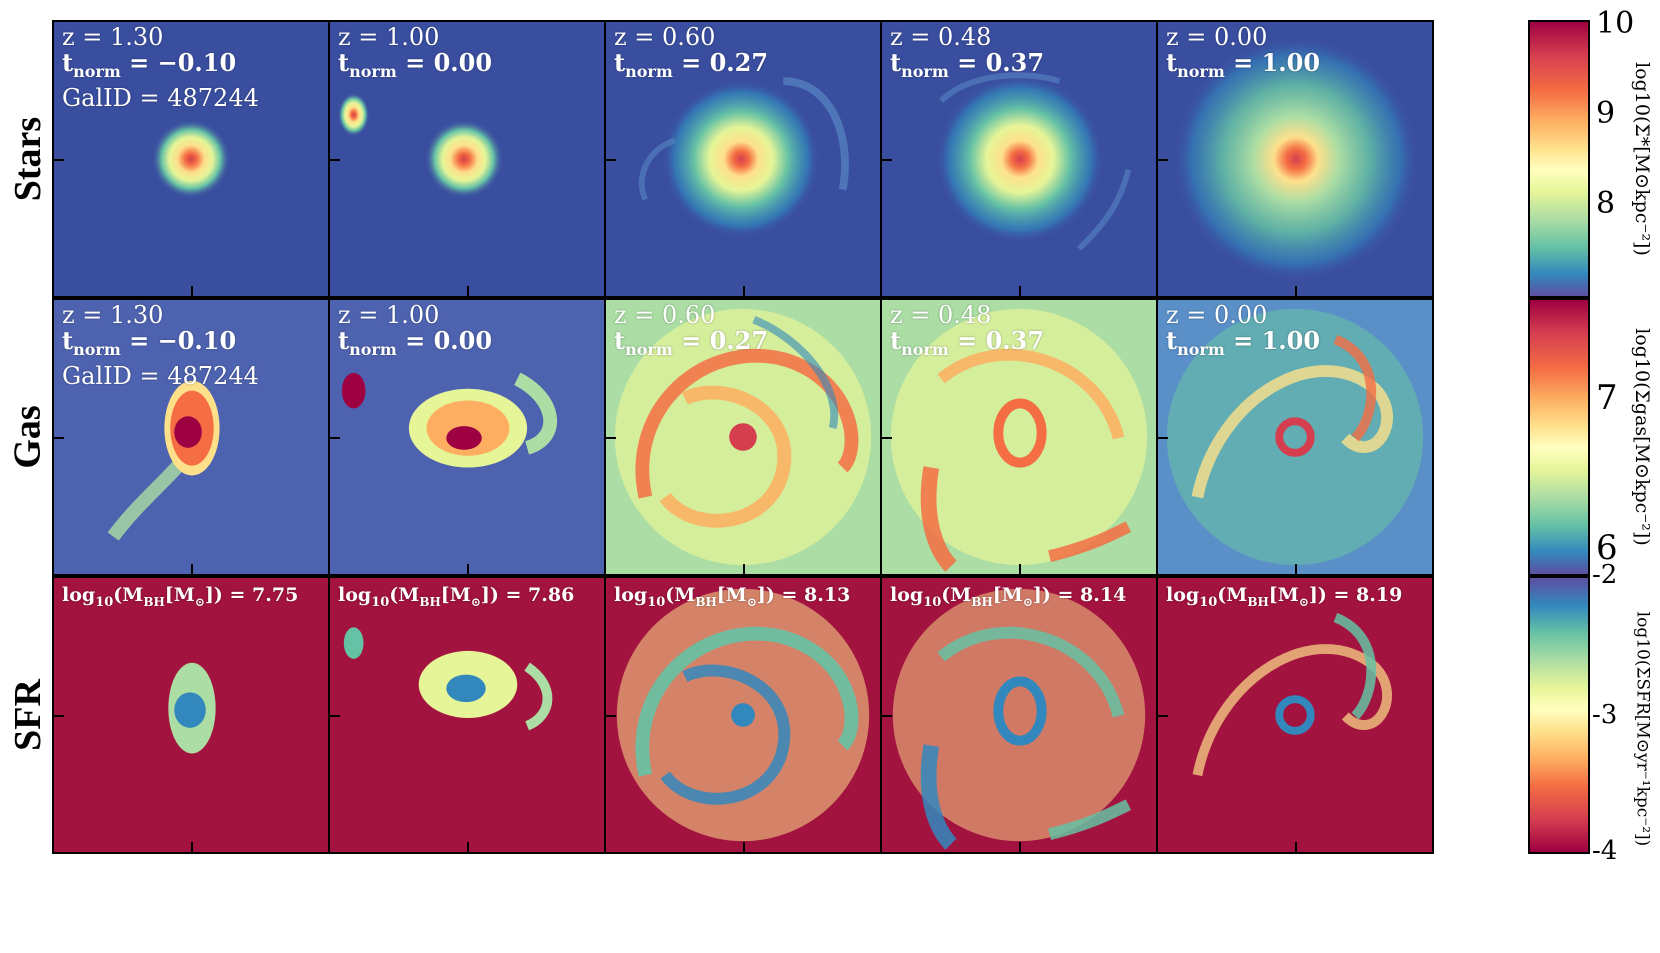  I want to click on stars-panel-1: z = 1.30 tnorm = −0.10 GalID = 487244, so click(191, 159).